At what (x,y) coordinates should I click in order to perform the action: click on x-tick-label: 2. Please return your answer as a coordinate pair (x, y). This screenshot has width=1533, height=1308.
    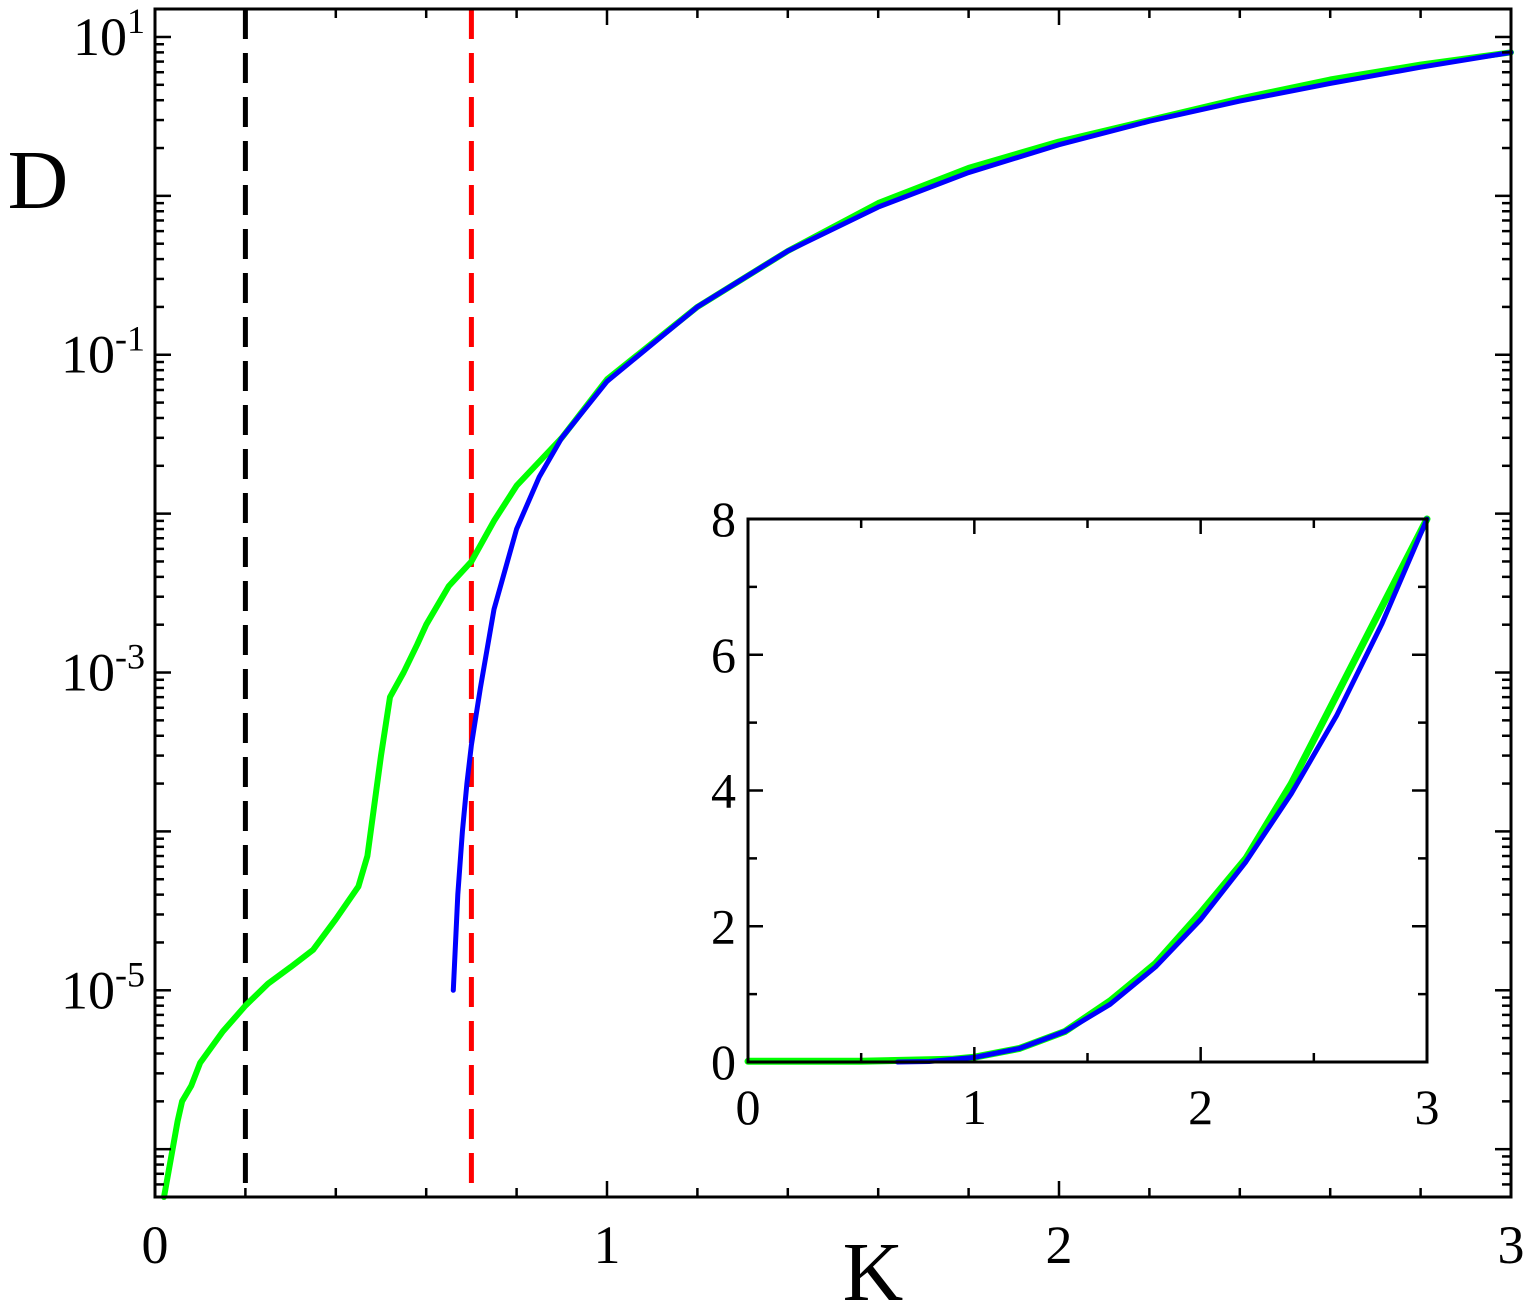
    Looking at the image, I should click on (1059, 1245).